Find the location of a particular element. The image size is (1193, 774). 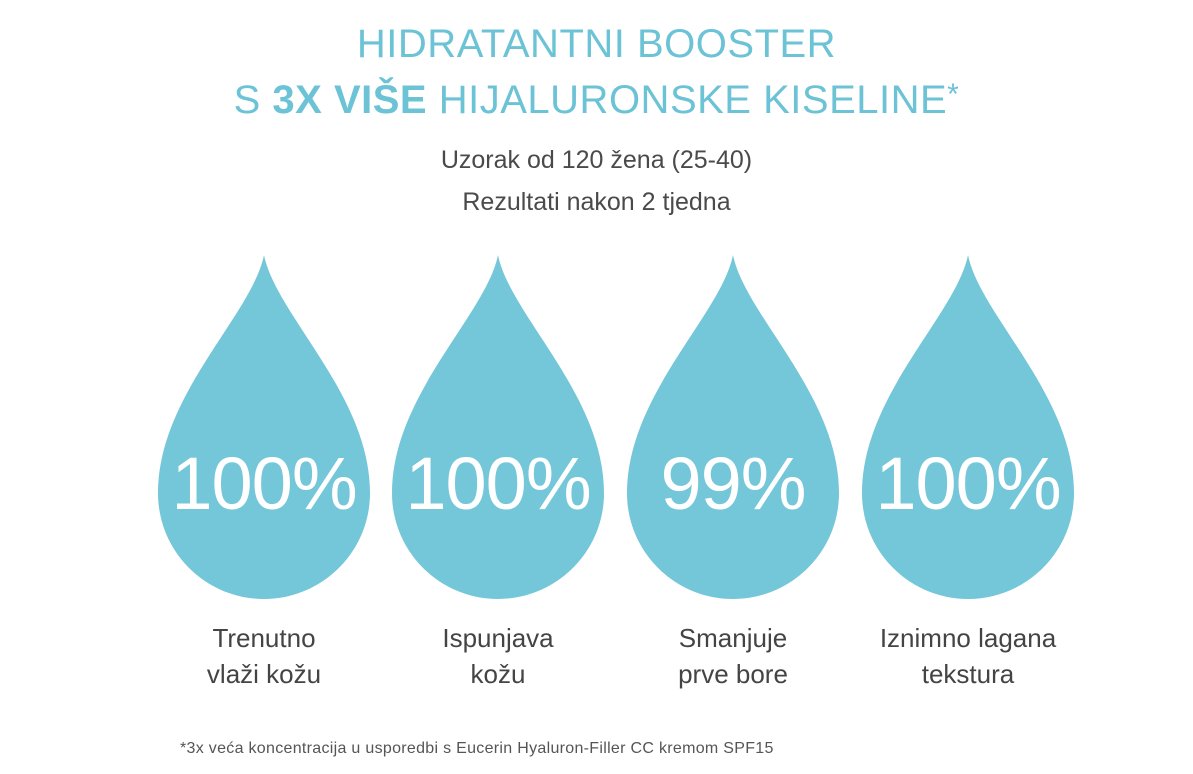

headline-asterisk: * is located at coordinates (953, 94).